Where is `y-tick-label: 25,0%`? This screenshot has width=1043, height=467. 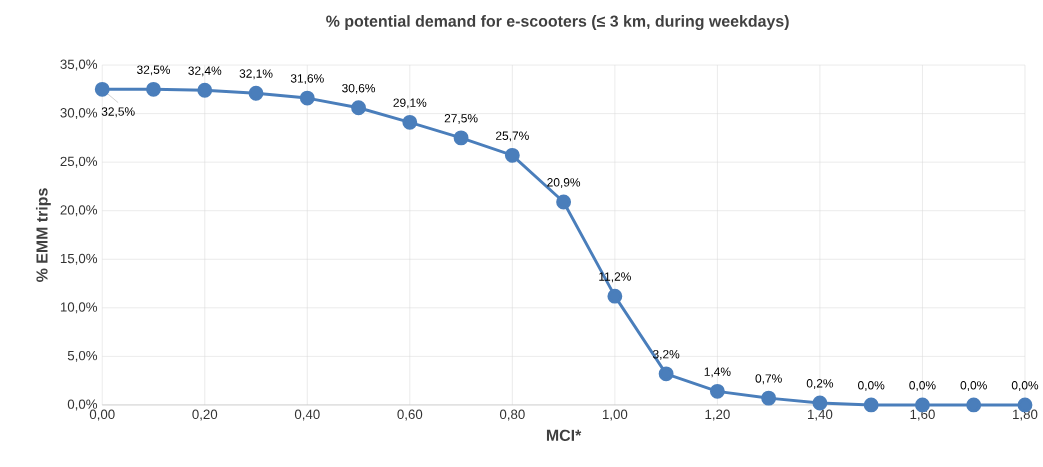 y-tick-label: 25,0% is located at coordinates (79, 162).